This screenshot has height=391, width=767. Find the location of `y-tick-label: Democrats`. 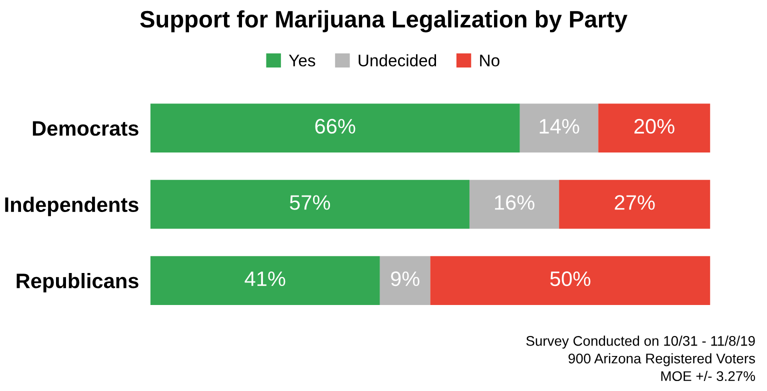

y-tick-label: Democrats is located at coordinates (85, 128).